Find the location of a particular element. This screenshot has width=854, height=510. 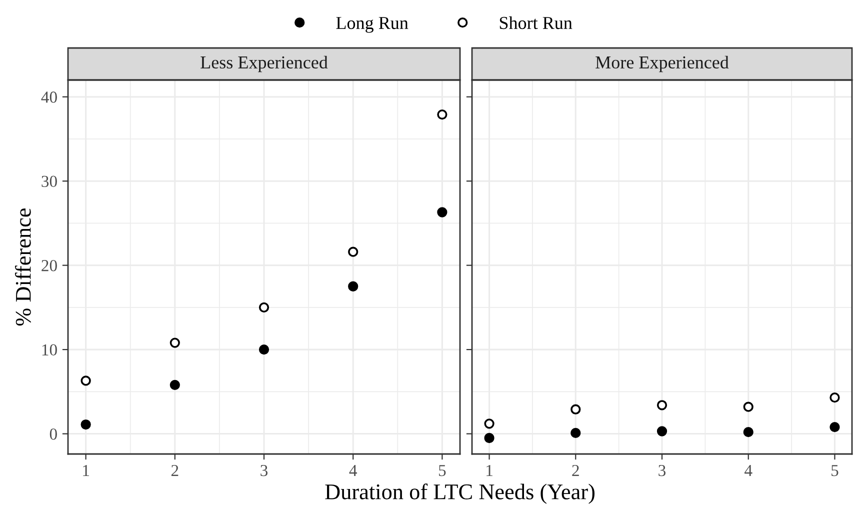

chart-title: Less Experienced is located at coordinates (264, 64).